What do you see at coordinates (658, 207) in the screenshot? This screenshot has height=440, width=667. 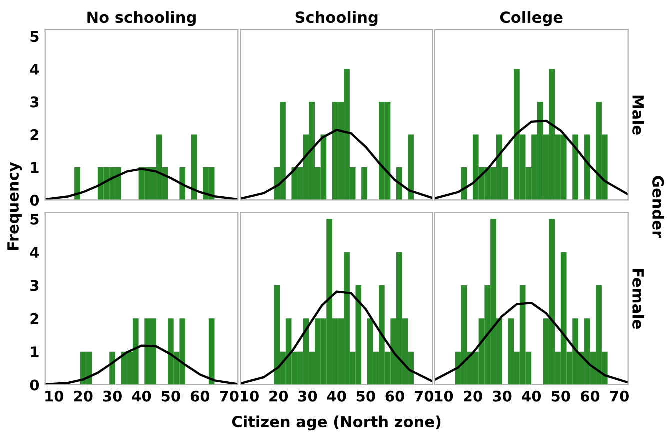 I see `text: Gender` at bounding box center [658, 207].